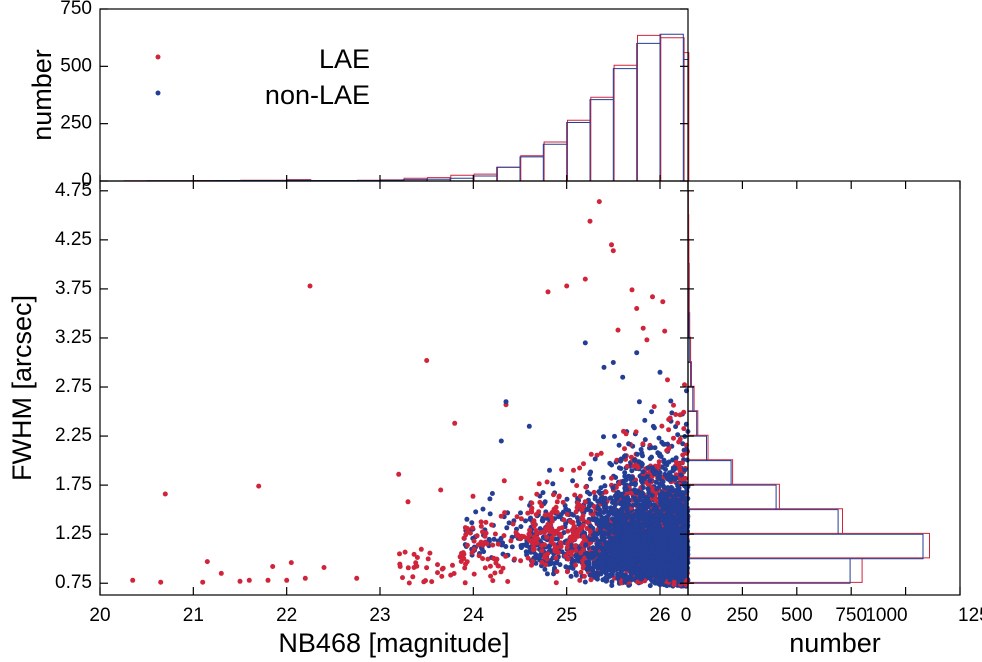 Image resolution: width=982 pixels, height=662 pixels. What do you see at coordinates (73, 239) in the screenshot?
I see `scatter-ytick-label: 4.25` at bounding box center [73, 239].